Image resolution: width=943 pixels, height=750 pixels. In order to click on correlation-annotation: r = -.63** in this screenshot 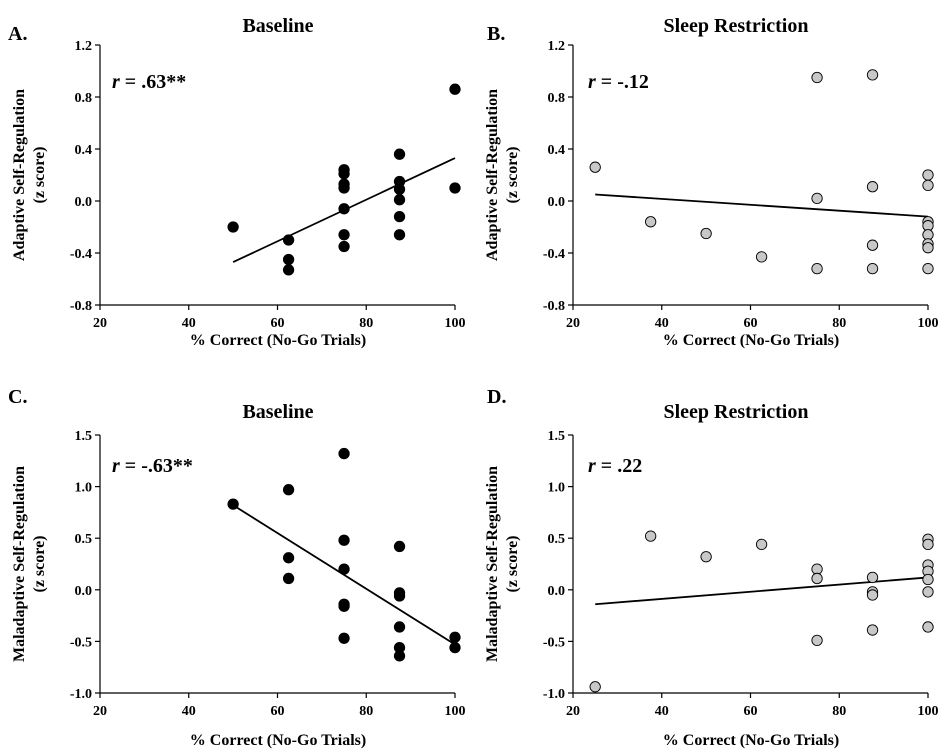, I will do `click(152, 466)`.